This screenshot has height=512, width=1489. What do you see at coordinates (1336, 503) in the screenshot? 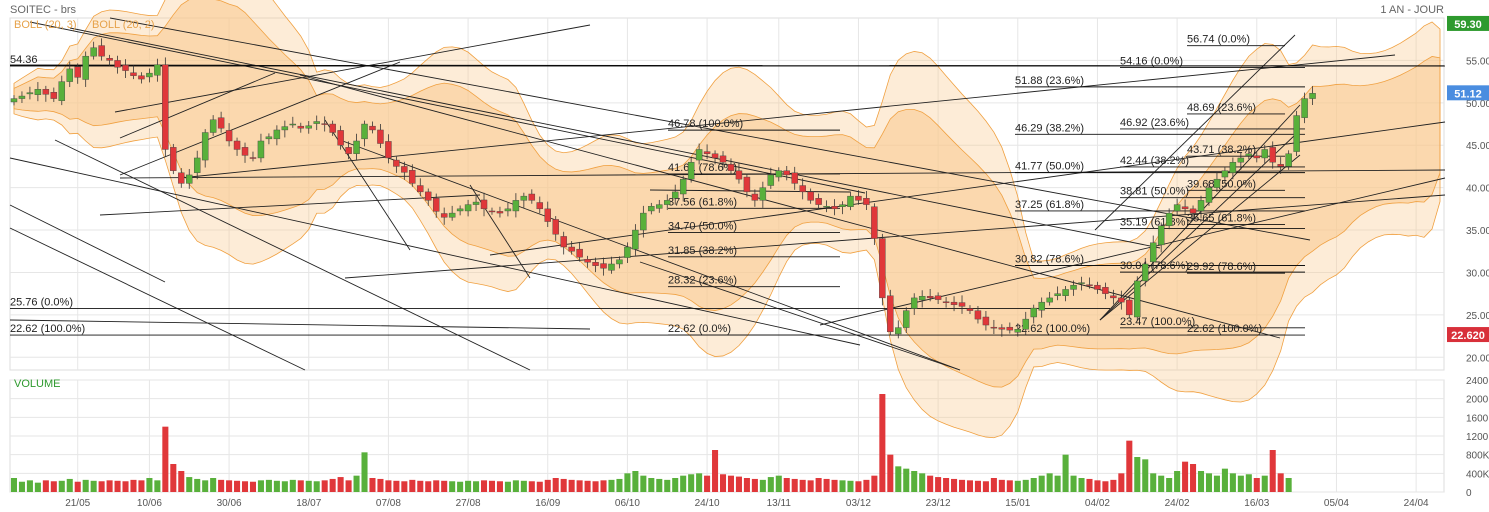
I see `x-tick-label: 05/04` at bounding box center [1336, 503].